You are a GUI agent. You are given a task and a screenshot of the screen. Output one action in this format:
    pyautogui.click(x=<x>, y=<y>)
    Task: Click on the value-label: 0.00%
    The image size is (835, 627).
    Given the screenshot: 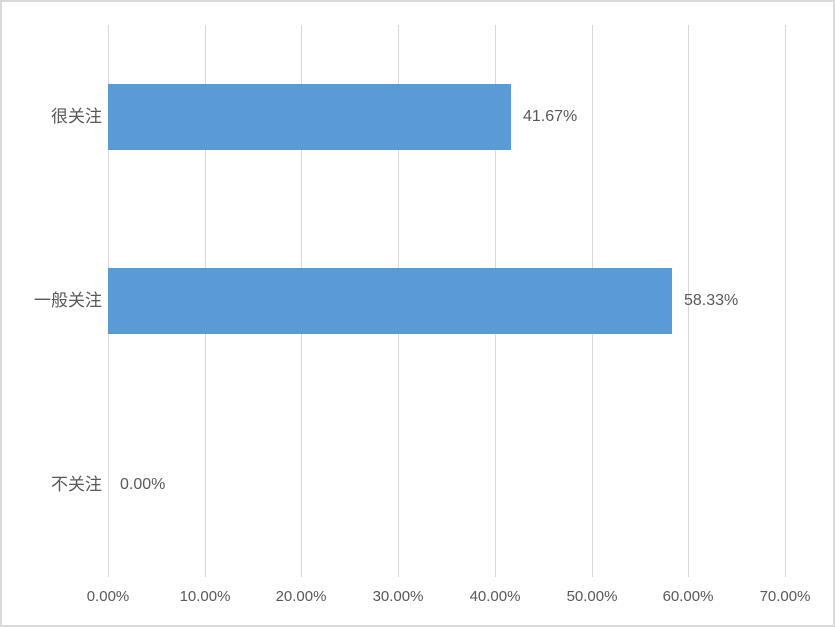 What is the action you would take?
    pyautogui.click(x=143, y=484)
    